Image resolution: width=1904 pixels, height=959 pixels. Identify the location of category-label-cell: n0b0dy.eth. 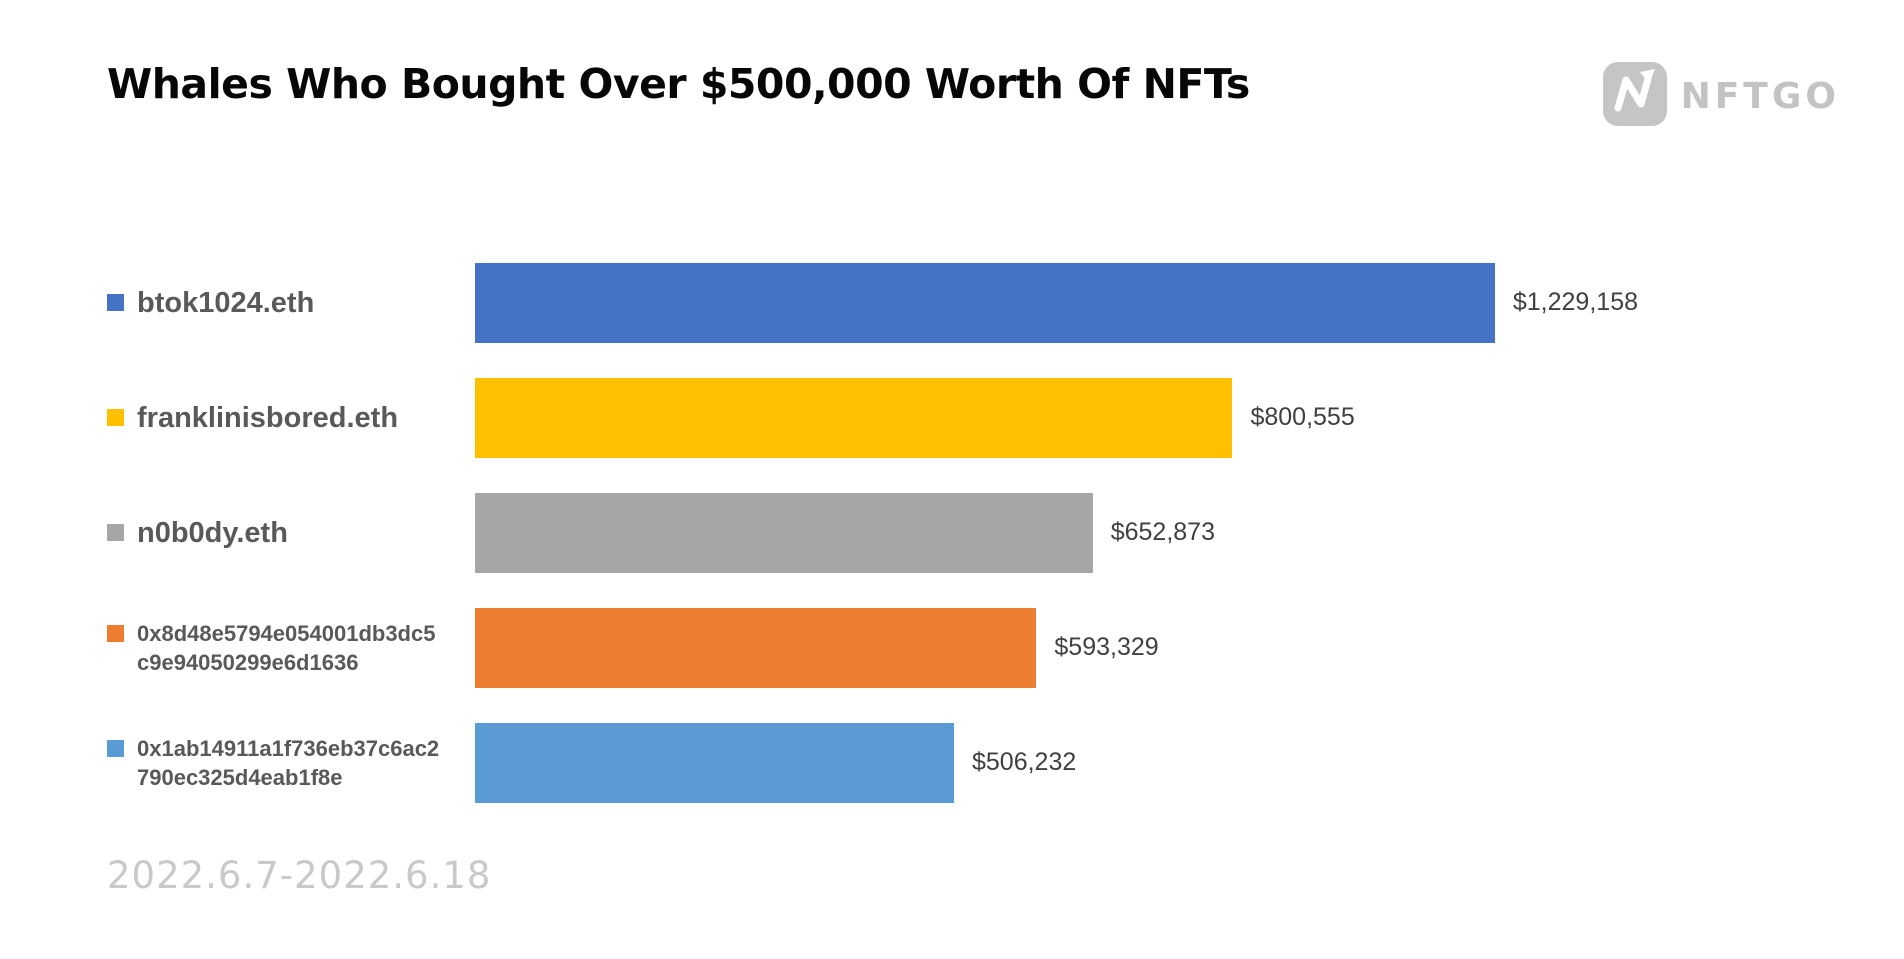
(291, 533).